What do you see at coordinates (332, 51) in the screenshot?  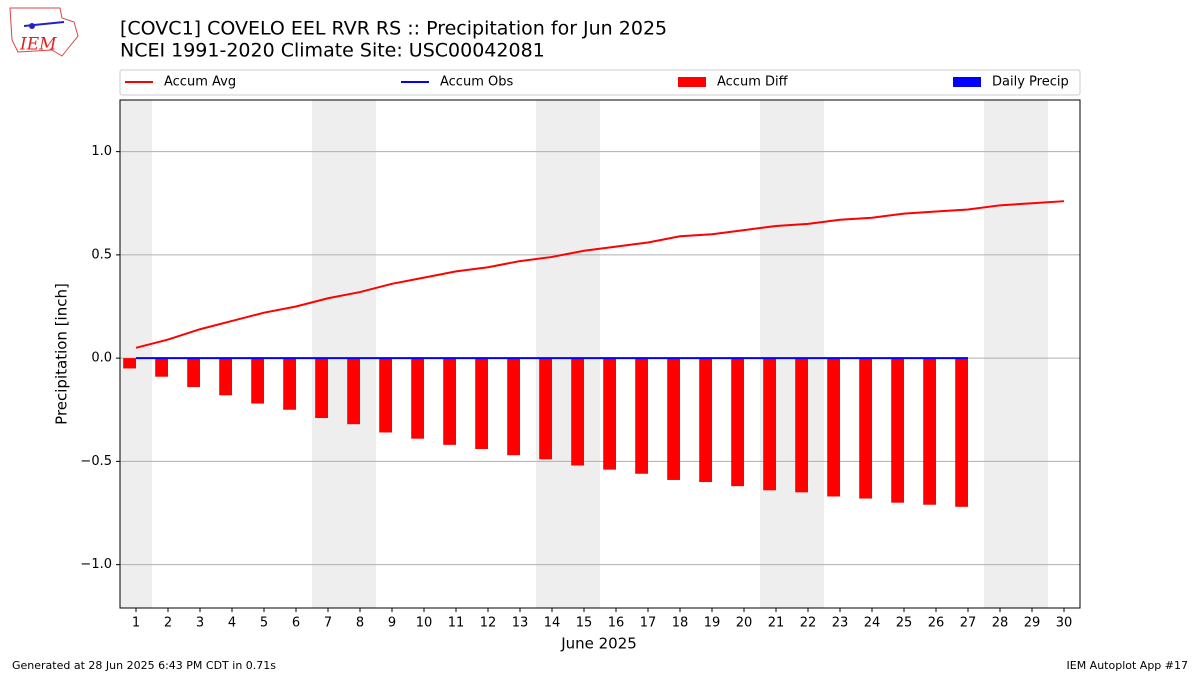 I see `chart-subtitle: NCEI 1991-2020 Climate Site: USC00042081` at bounding box center [332, 51].